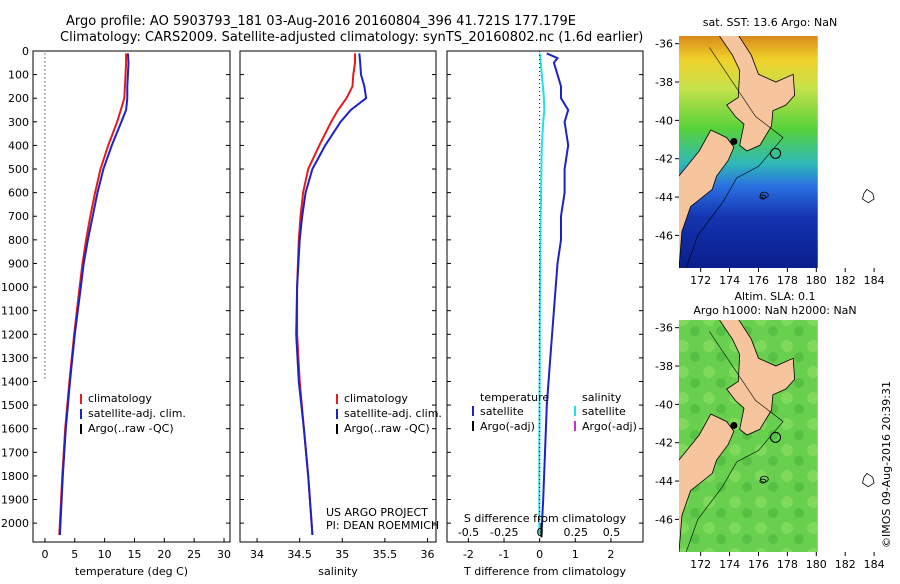 This screenshot has width=900, height=584. I want to click on lon-tick-label: 184, so click(874, 564).